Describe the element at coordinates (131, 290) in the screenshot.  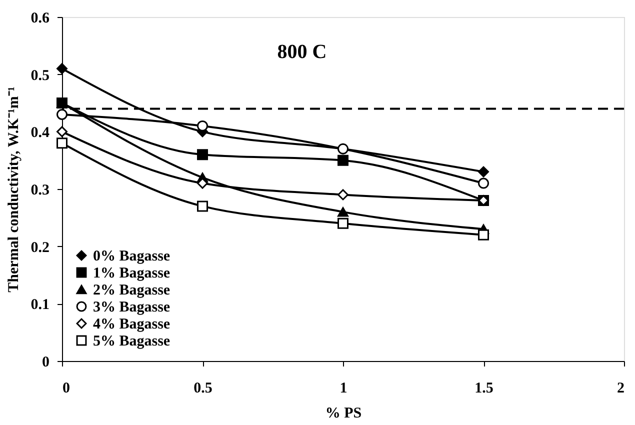
I see `legend-label: 2% Bagasse` at that location.